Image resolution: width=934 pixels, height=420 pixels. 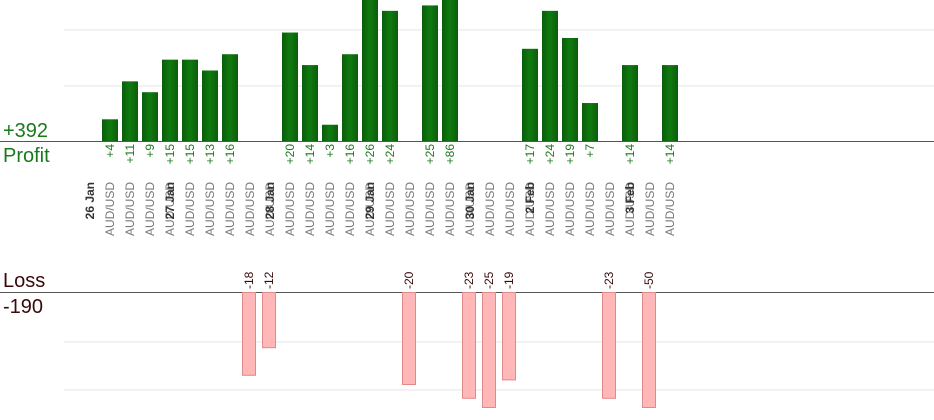 I want to click on loss-label: Loss, so click(x=24, y=281).